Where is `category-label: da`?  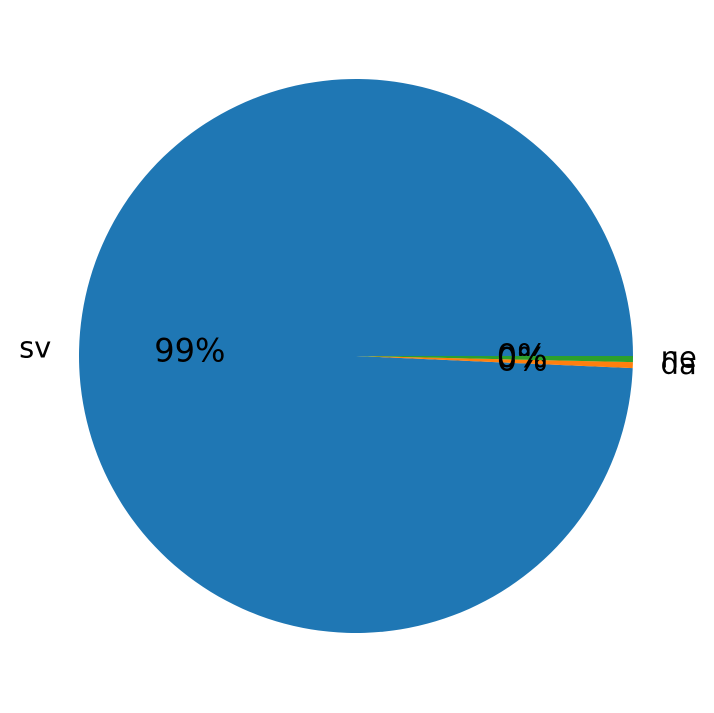
category-label: da is located at coordinates (679, 364).